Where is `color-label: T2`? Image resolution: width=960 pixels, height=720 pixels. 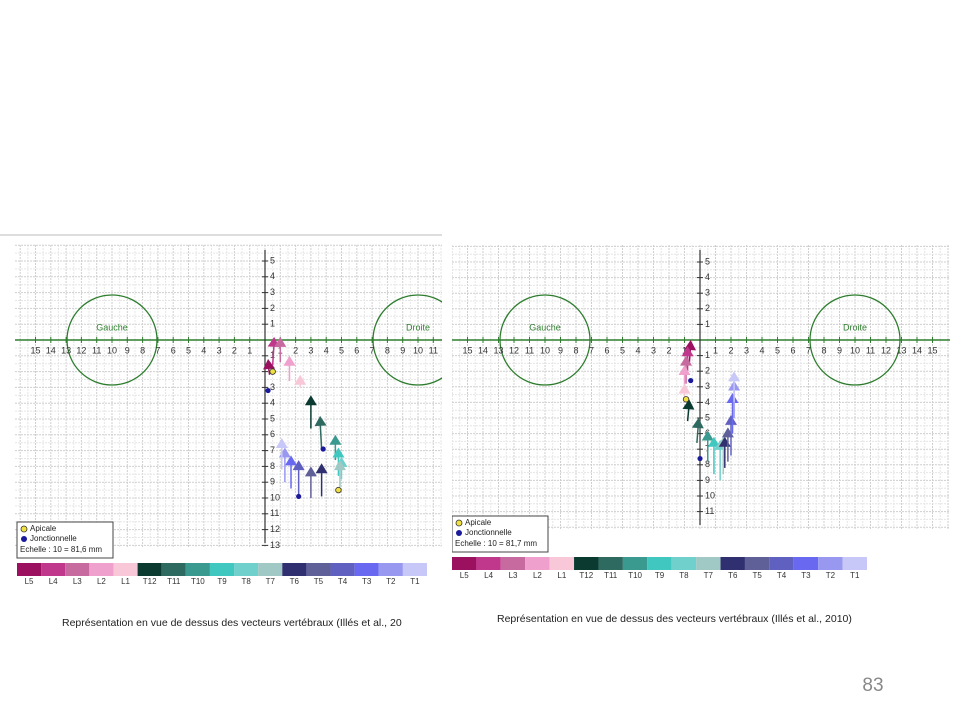 color-label: T2 is located at coordinates (391, 581).